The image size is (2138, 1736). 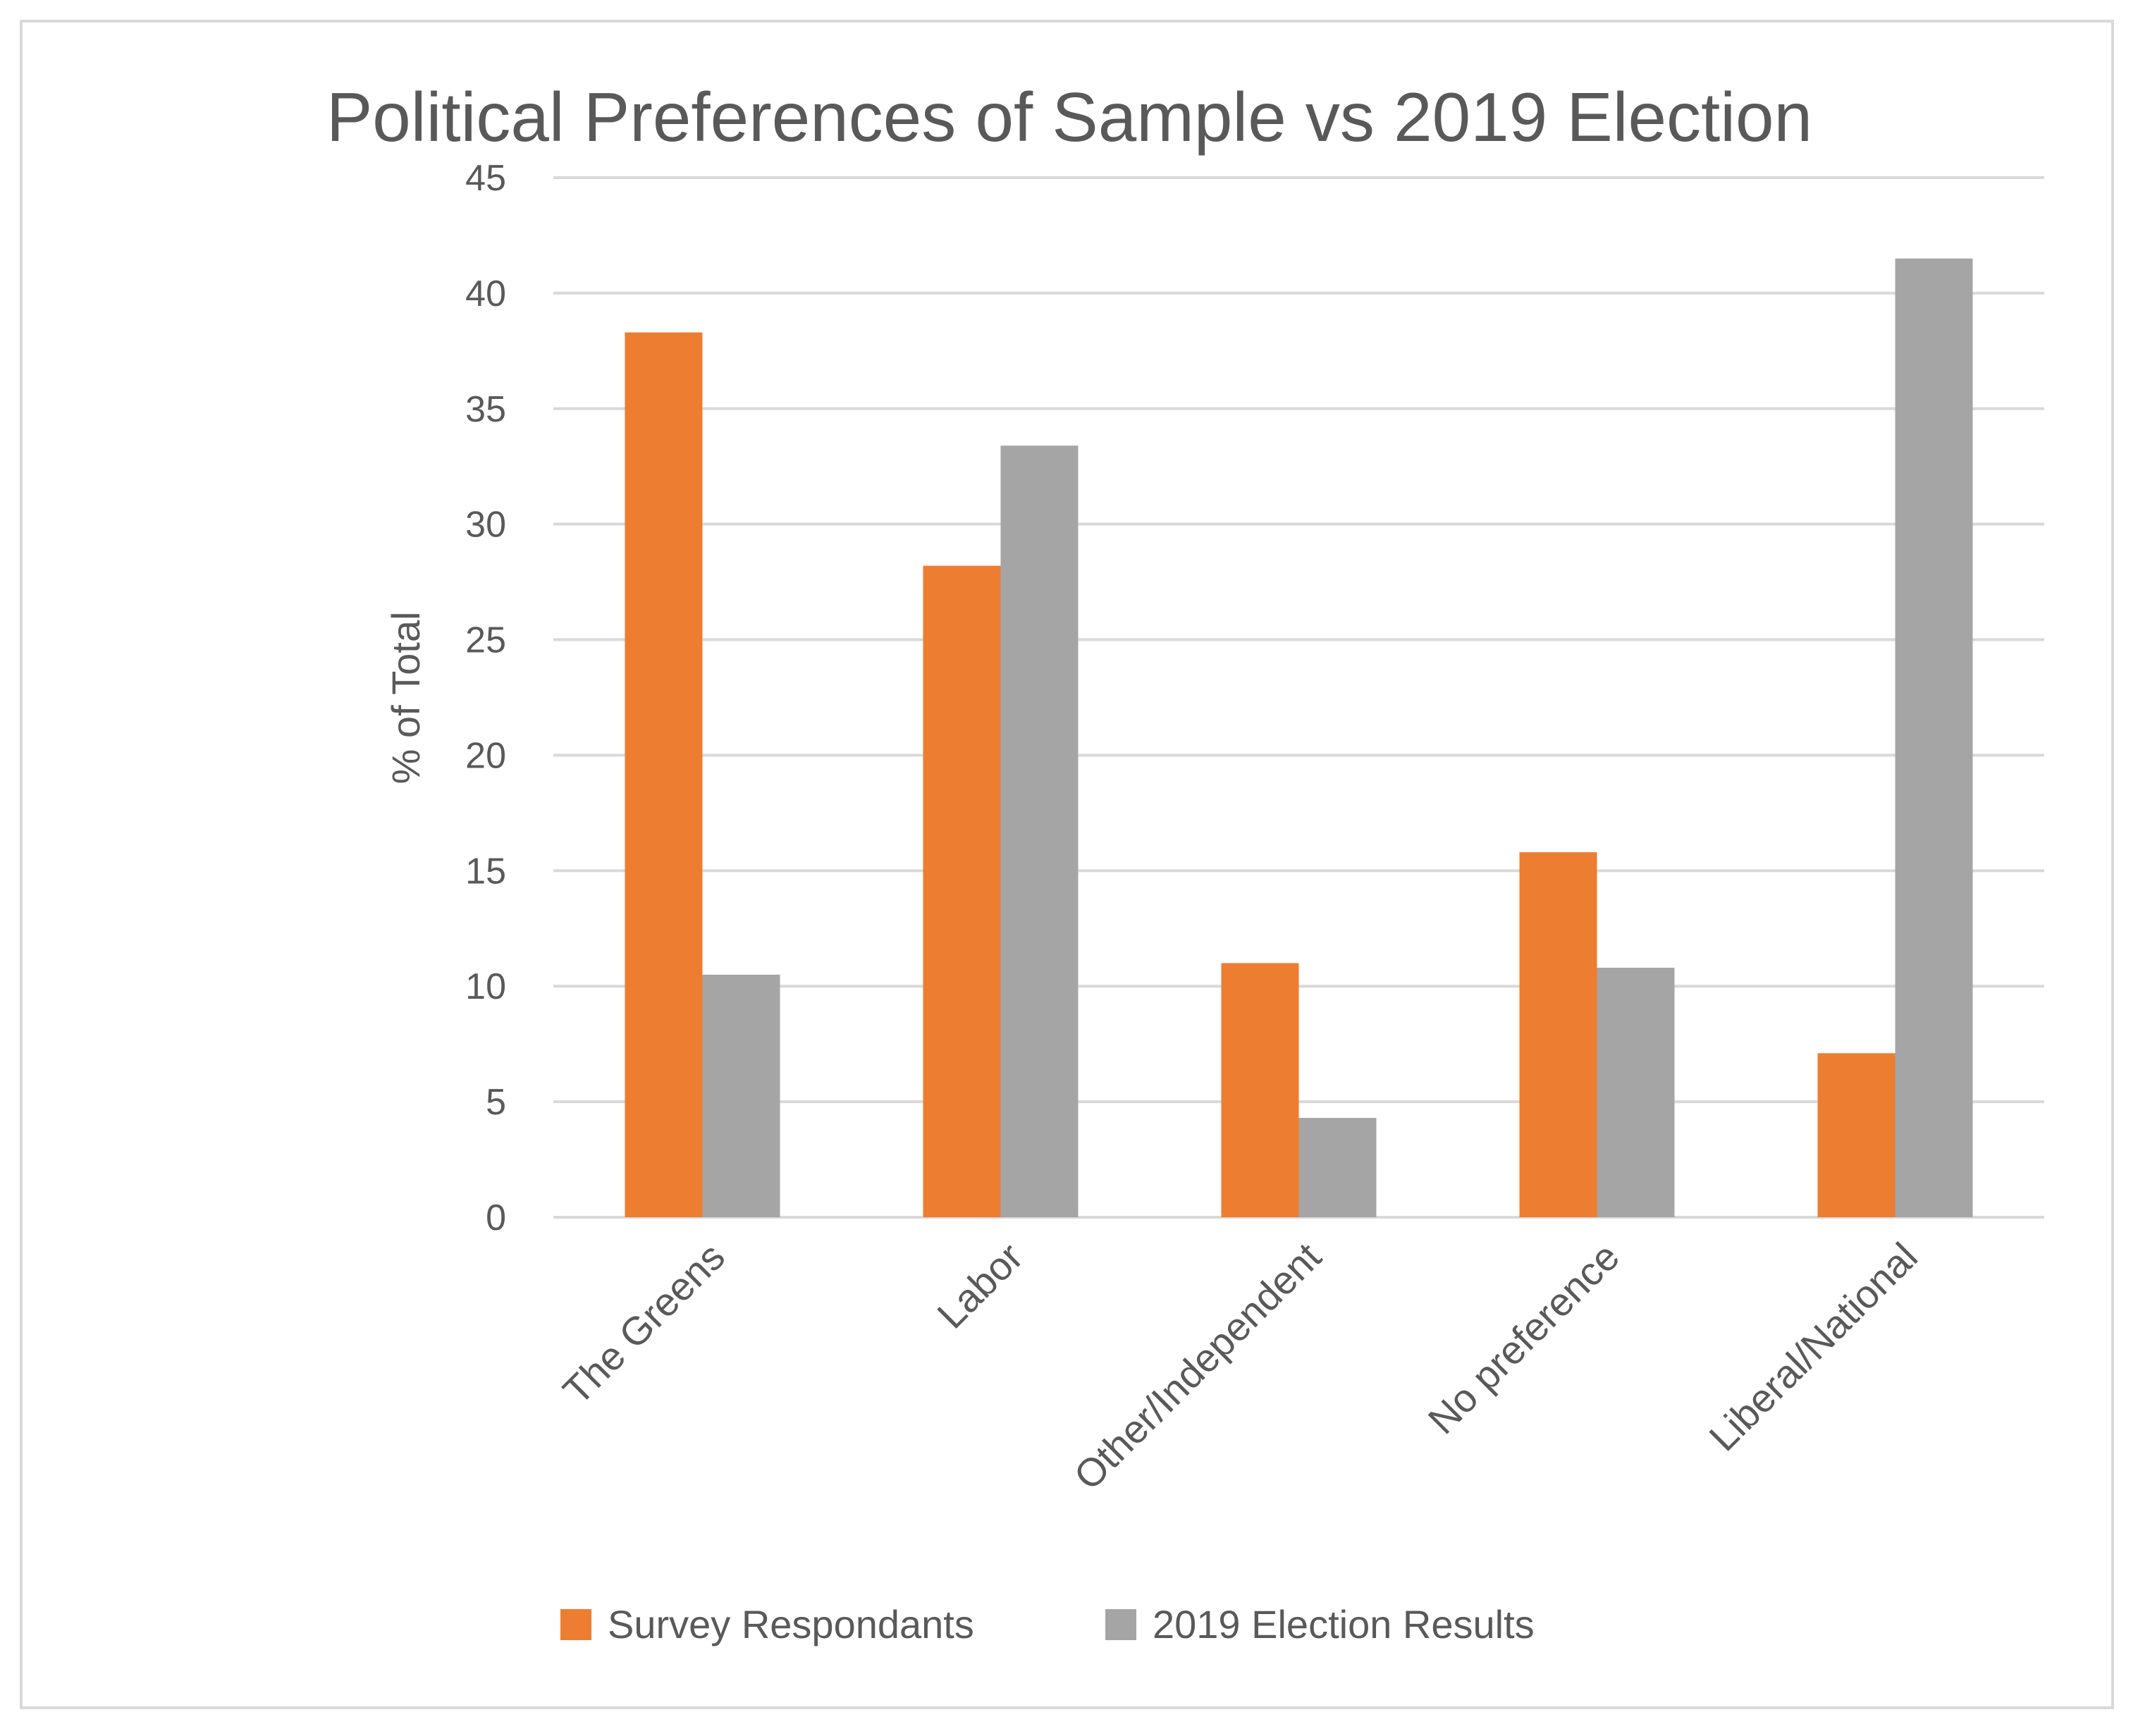 I want to click on legend-swatch-survey, so click(x=575, y=1624).